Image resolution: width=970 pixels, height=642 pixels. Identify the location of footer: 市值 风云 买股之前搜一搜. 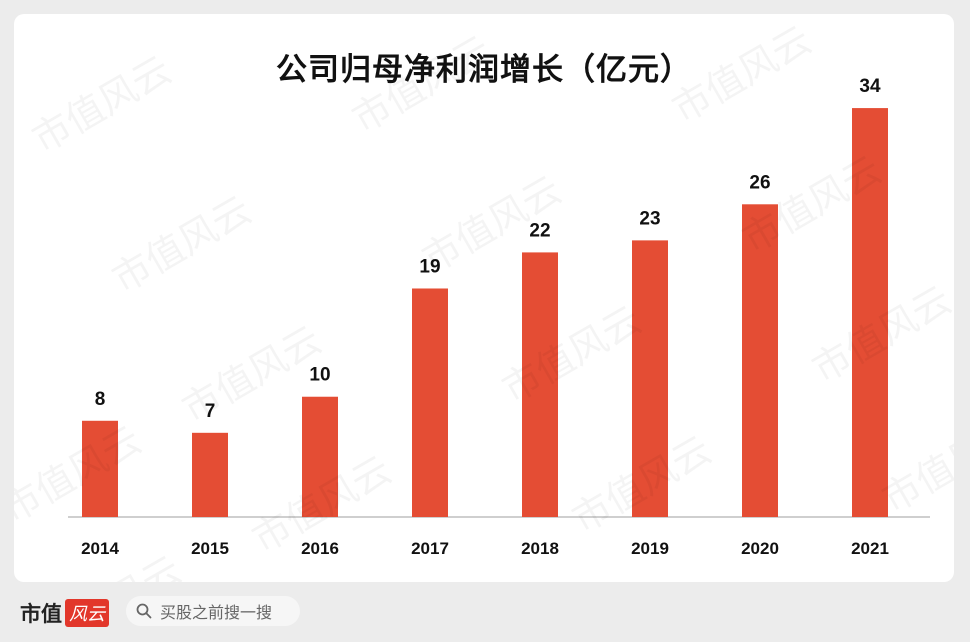
(485, 616).